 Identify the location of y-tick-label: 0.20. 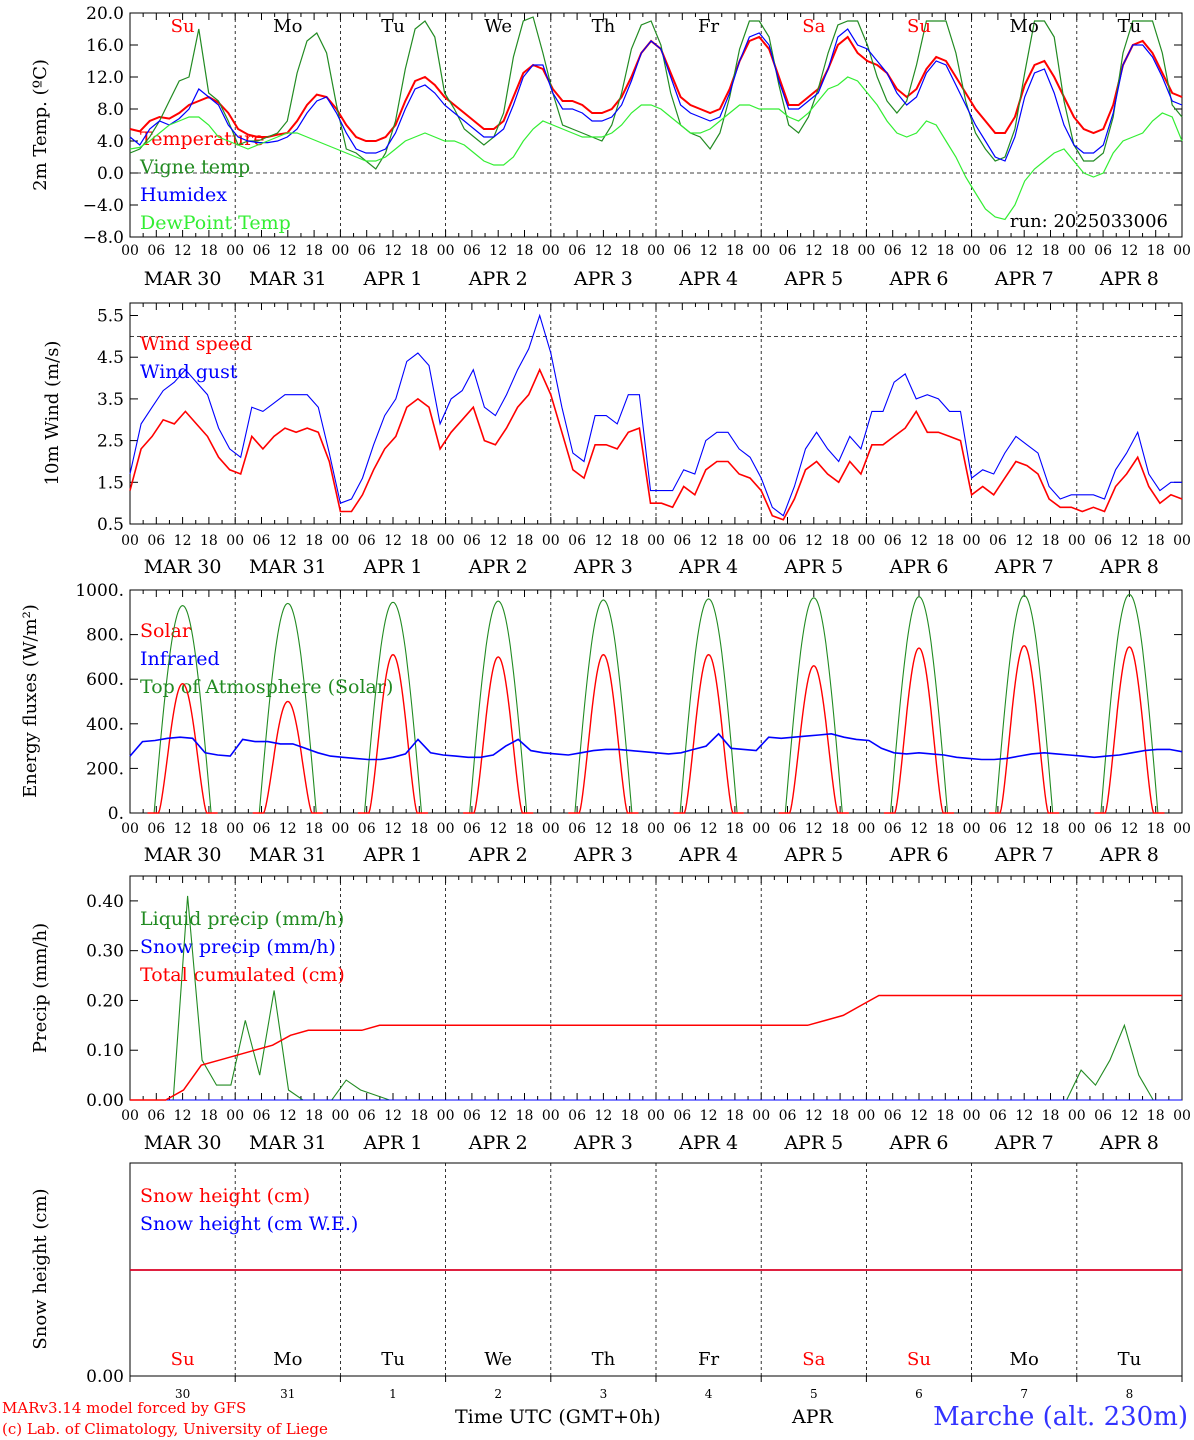
(105, 1001).